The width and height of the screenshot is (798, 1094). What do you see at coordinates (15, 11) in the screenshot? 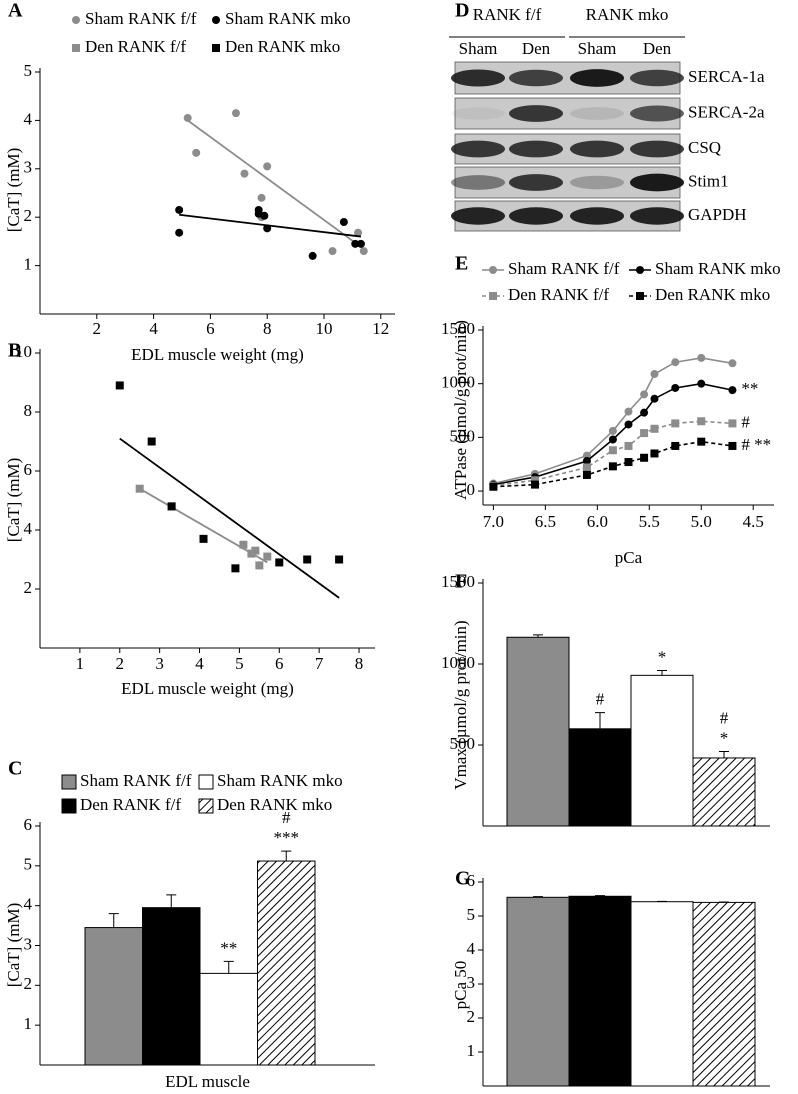
I see `panel-letter: A` at bounding box center [15, 11].